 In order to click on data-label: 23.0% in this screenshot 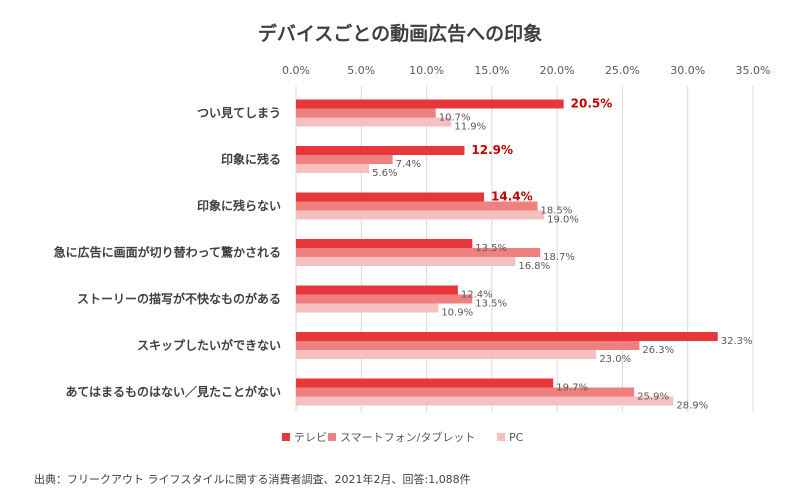, I will do `click(615, 359)`.